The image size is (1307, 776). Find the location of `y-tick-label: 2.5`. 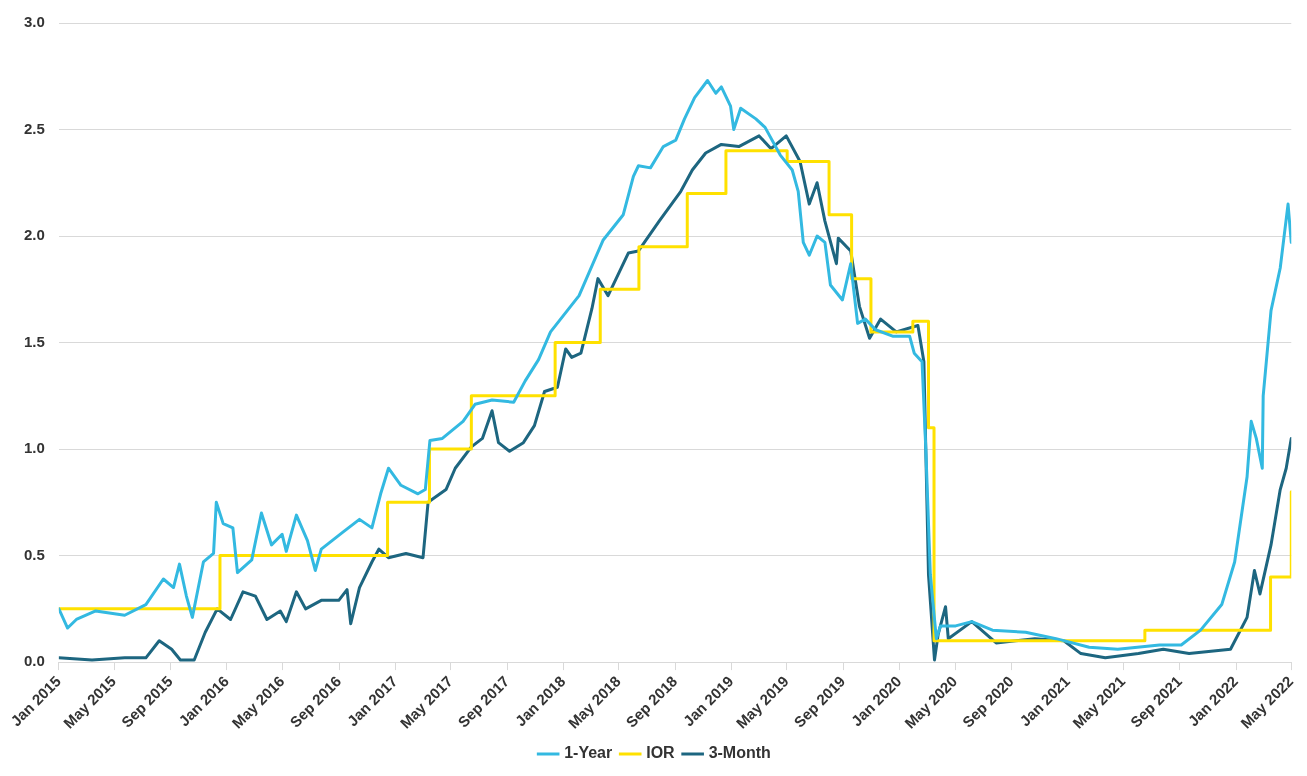

y-tick-label: 2.5 is located at coordinates (34, 128).